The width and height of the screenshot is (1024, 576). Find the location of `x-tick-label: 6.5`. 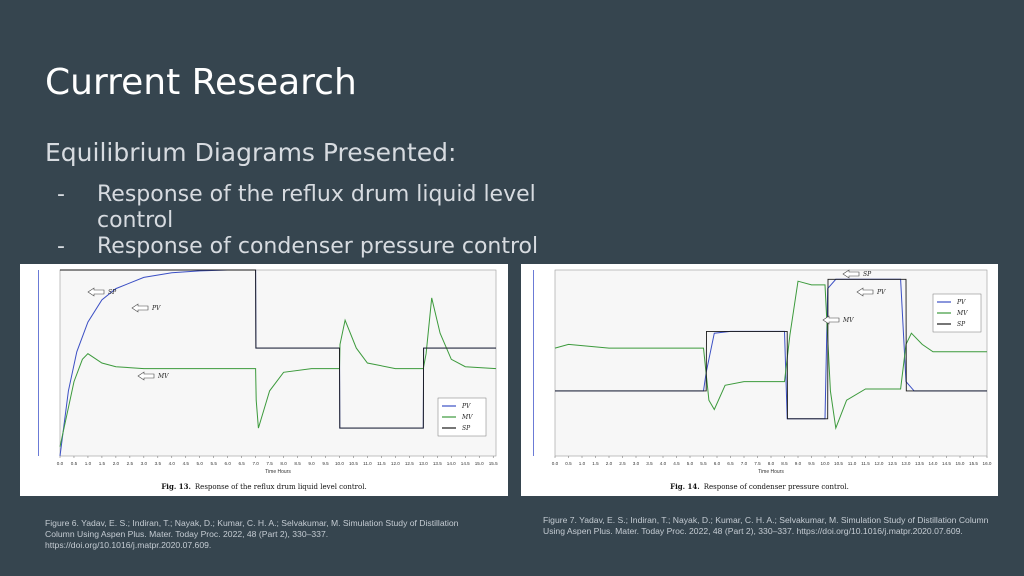

x-tick-label: 6.5 is located at coordinates (730, 463).